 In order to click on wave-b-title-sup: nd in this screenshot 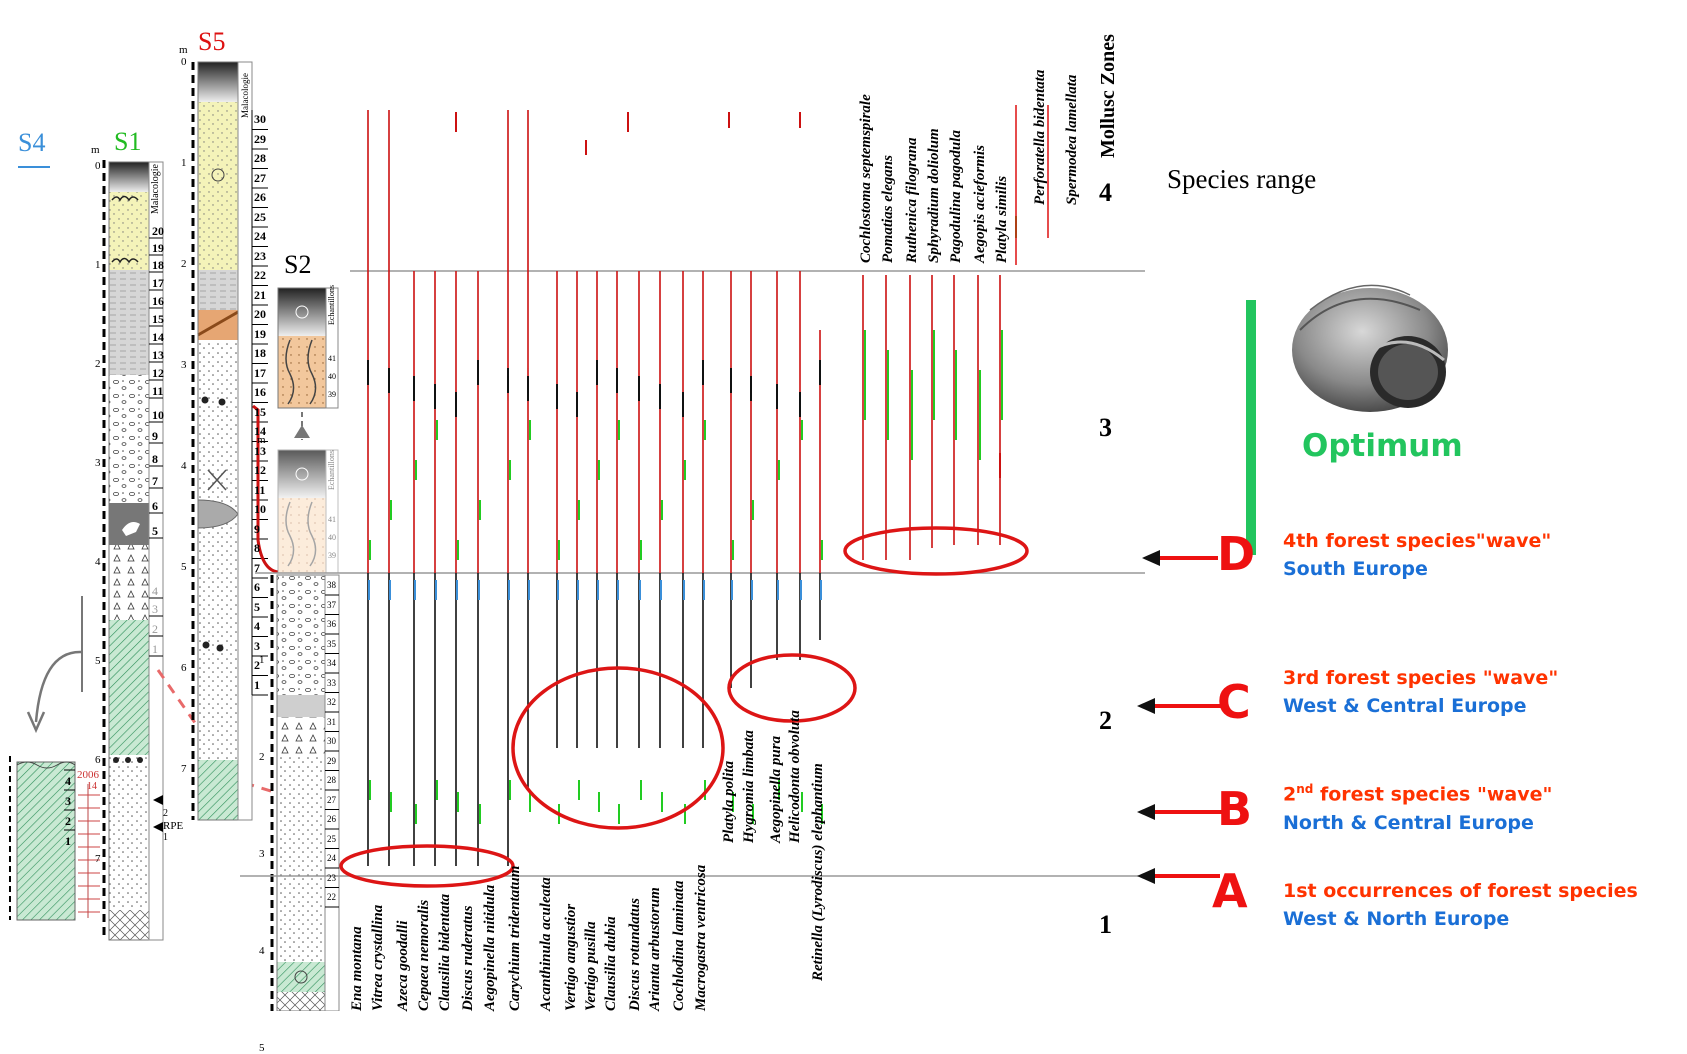, I will do `click(1305, 789)`.